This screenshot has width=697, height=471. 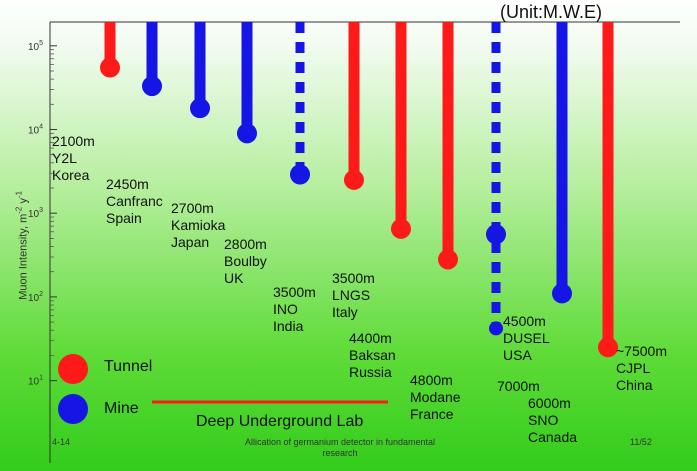 I want to click on lab-label: ~7500m CJPL China, so click(x=641, y=368).